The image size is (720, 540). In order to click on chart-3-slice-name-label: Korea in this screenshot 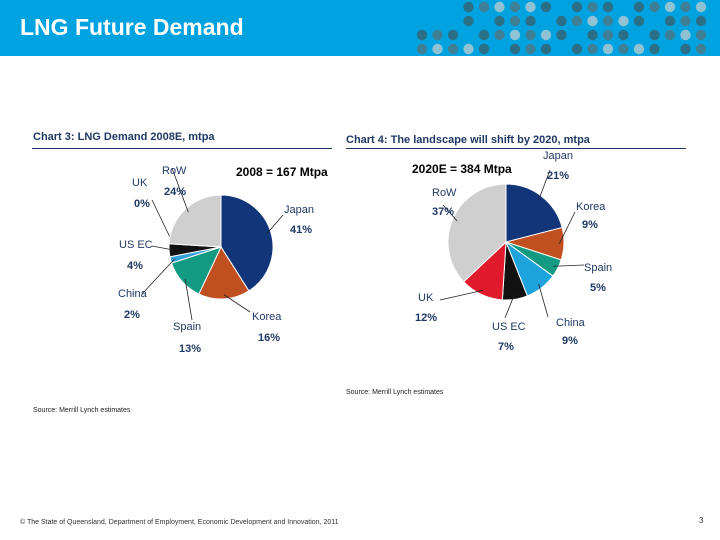, I will do `click(267, 317)`.